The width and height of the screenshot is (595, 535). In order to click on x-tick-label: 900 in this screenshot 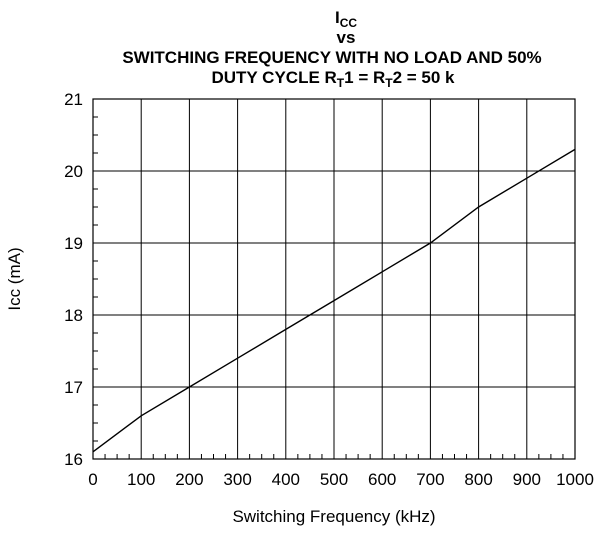, I will do `click(527, 479)`.